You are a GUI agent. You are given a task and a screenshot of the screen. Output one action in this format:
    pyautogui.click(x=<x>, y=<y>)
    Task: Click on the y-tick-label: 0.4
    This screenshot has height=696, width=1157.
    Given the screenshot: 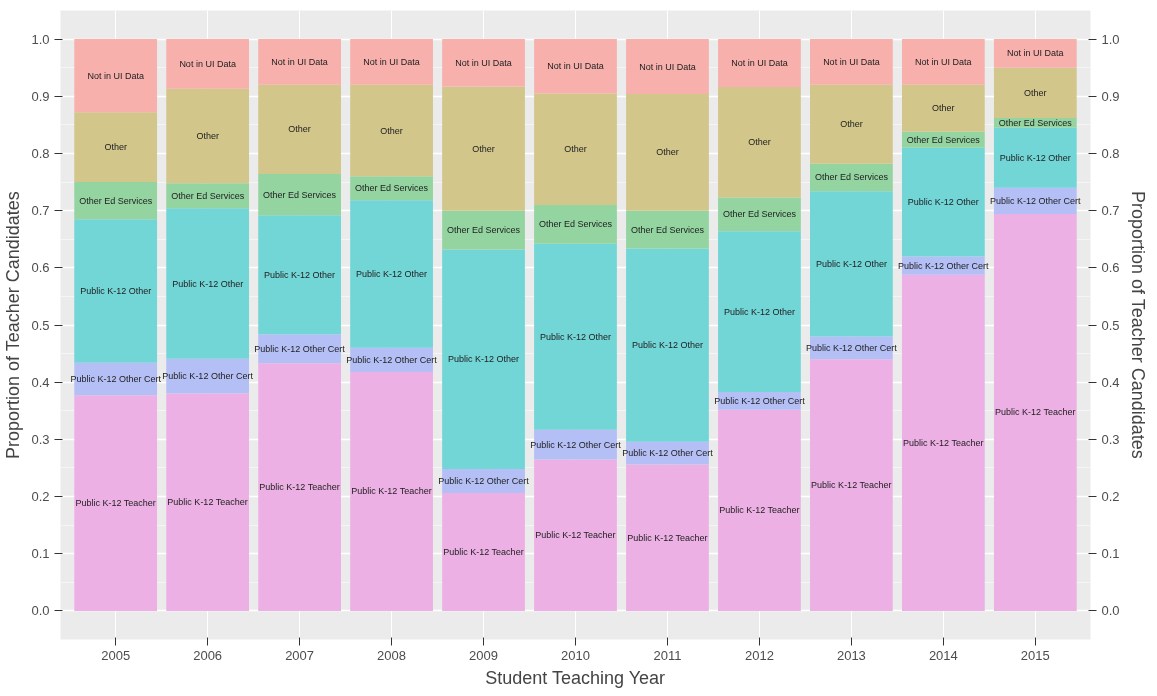 What is the action you would take?
    pyautogui.click(x=40, y=382)
    